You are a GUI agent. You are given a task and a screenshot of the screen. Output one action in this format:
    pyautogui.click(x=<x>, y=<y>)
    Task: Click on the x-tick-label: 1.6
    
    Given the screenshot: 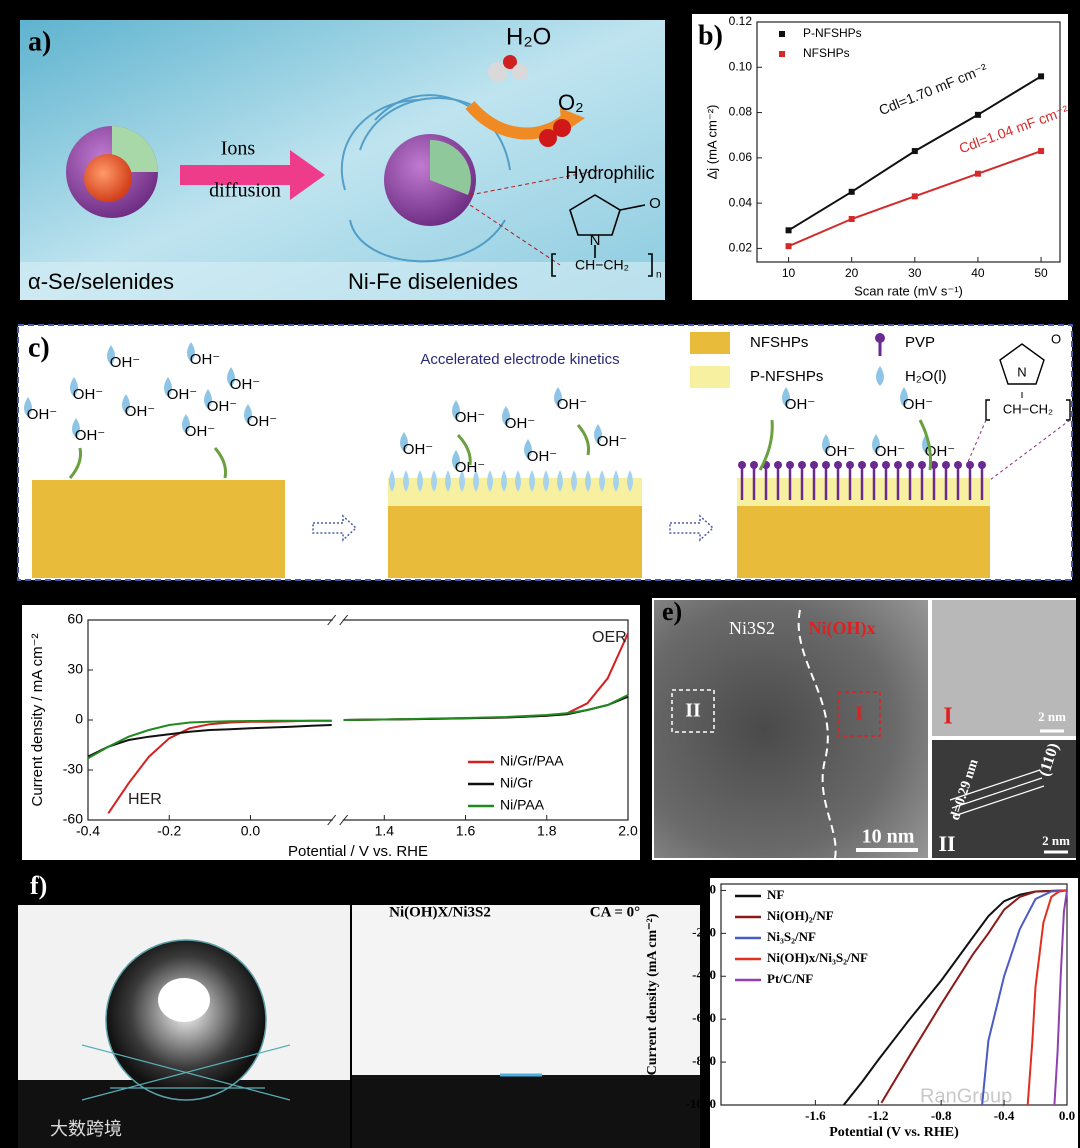 What is the action you would take?
    pyautogui.click(x=466, y=831)
    